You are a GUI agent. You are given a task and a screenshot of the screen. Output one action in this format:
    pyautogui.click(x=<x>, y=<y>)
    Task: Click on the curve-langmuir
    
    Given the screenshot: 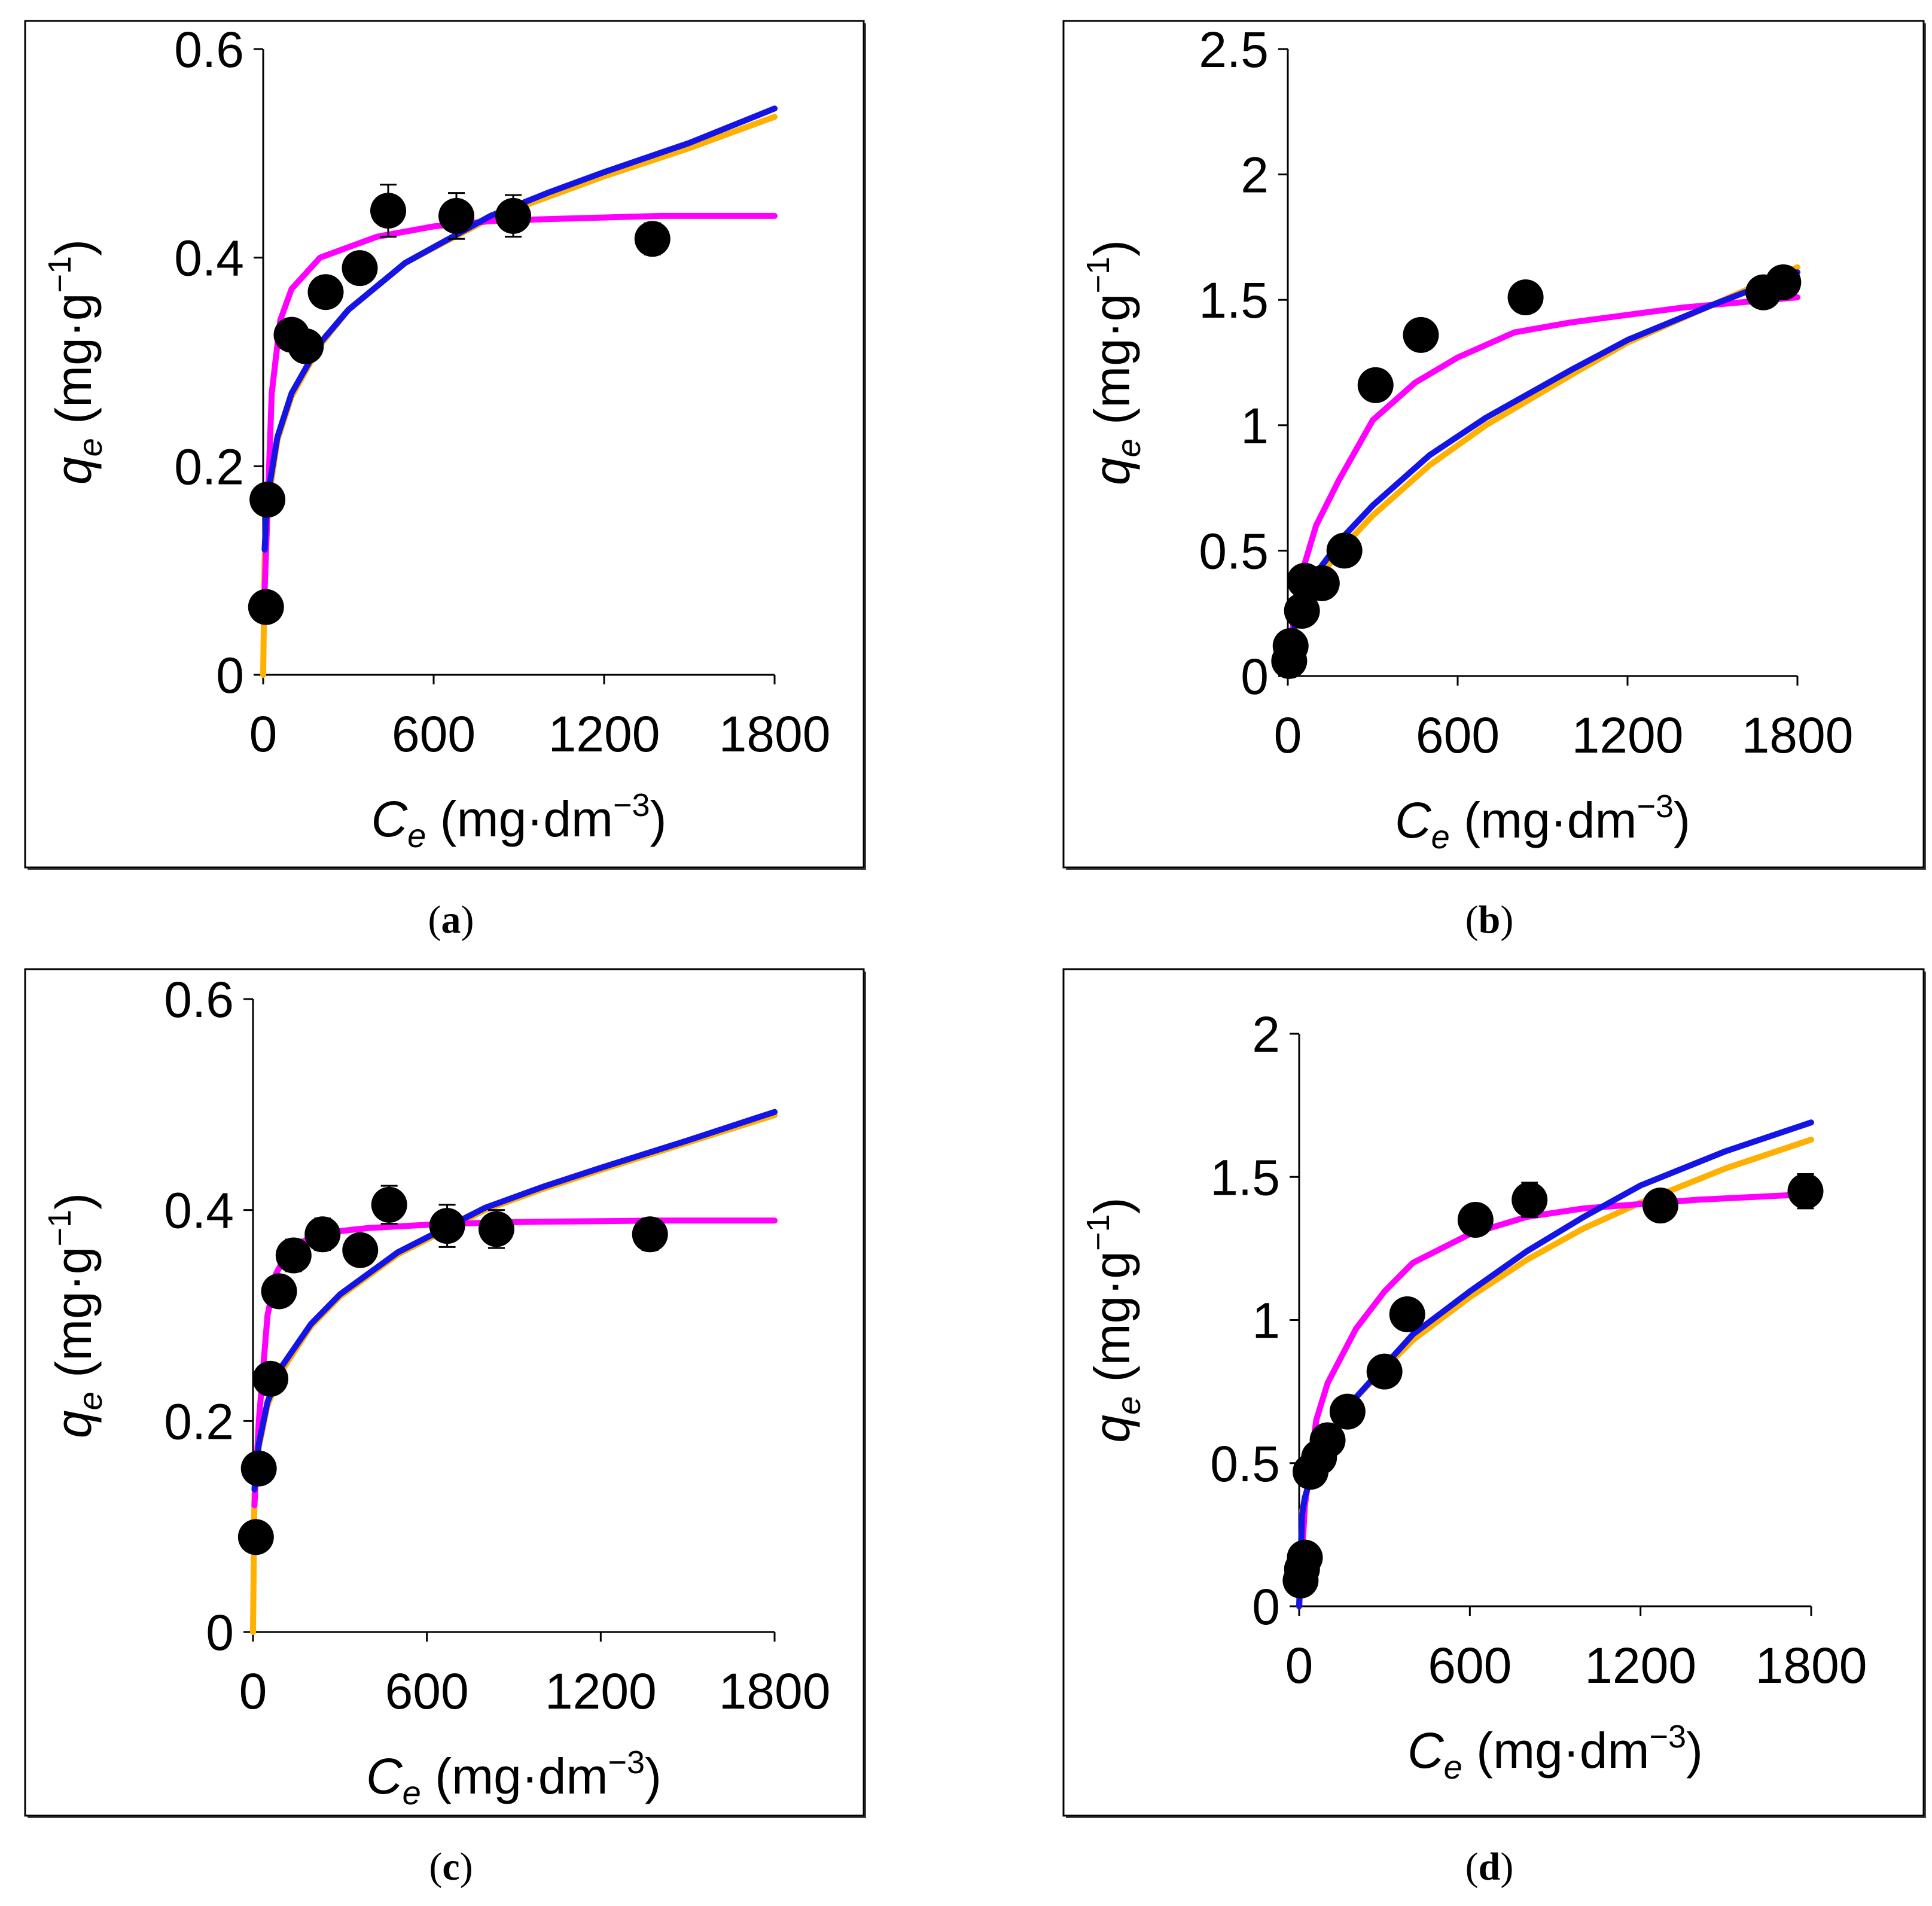 What is the action you would take?
    pyautogui.click(x=519, y=404)
    